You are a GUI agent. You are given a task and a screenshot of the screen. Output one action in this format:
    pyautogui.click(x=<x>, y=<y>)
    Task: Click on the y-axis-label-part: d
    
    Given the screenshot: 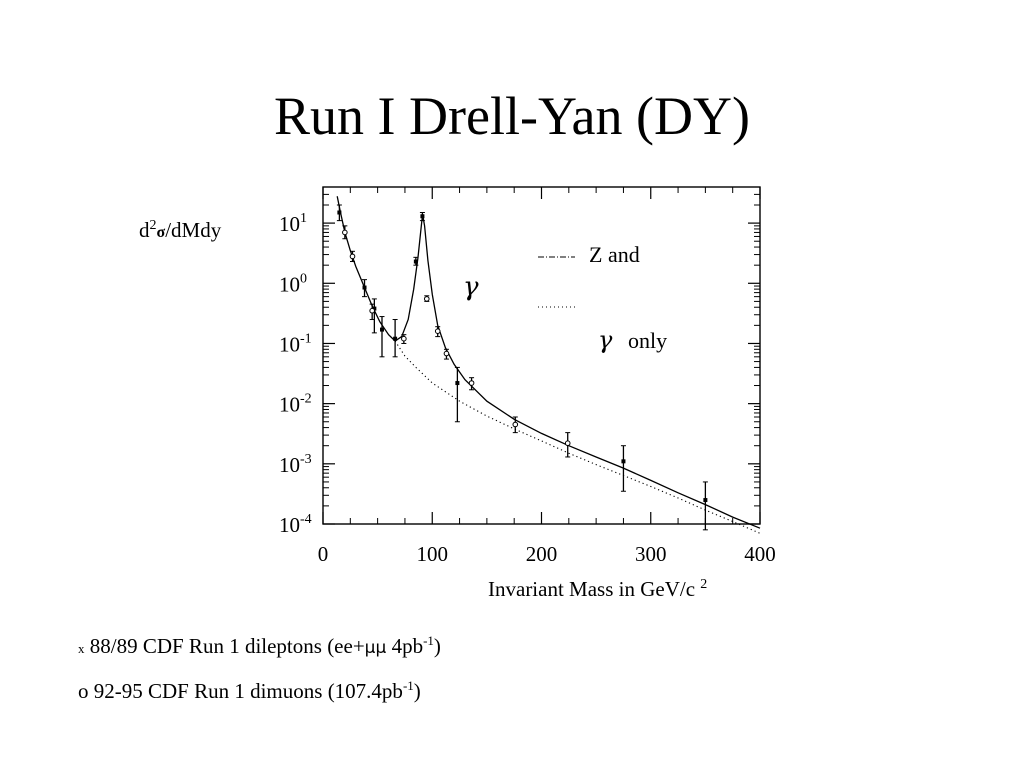 What is the action you would take?
    pyautogui.click(x=144, y=230)
    